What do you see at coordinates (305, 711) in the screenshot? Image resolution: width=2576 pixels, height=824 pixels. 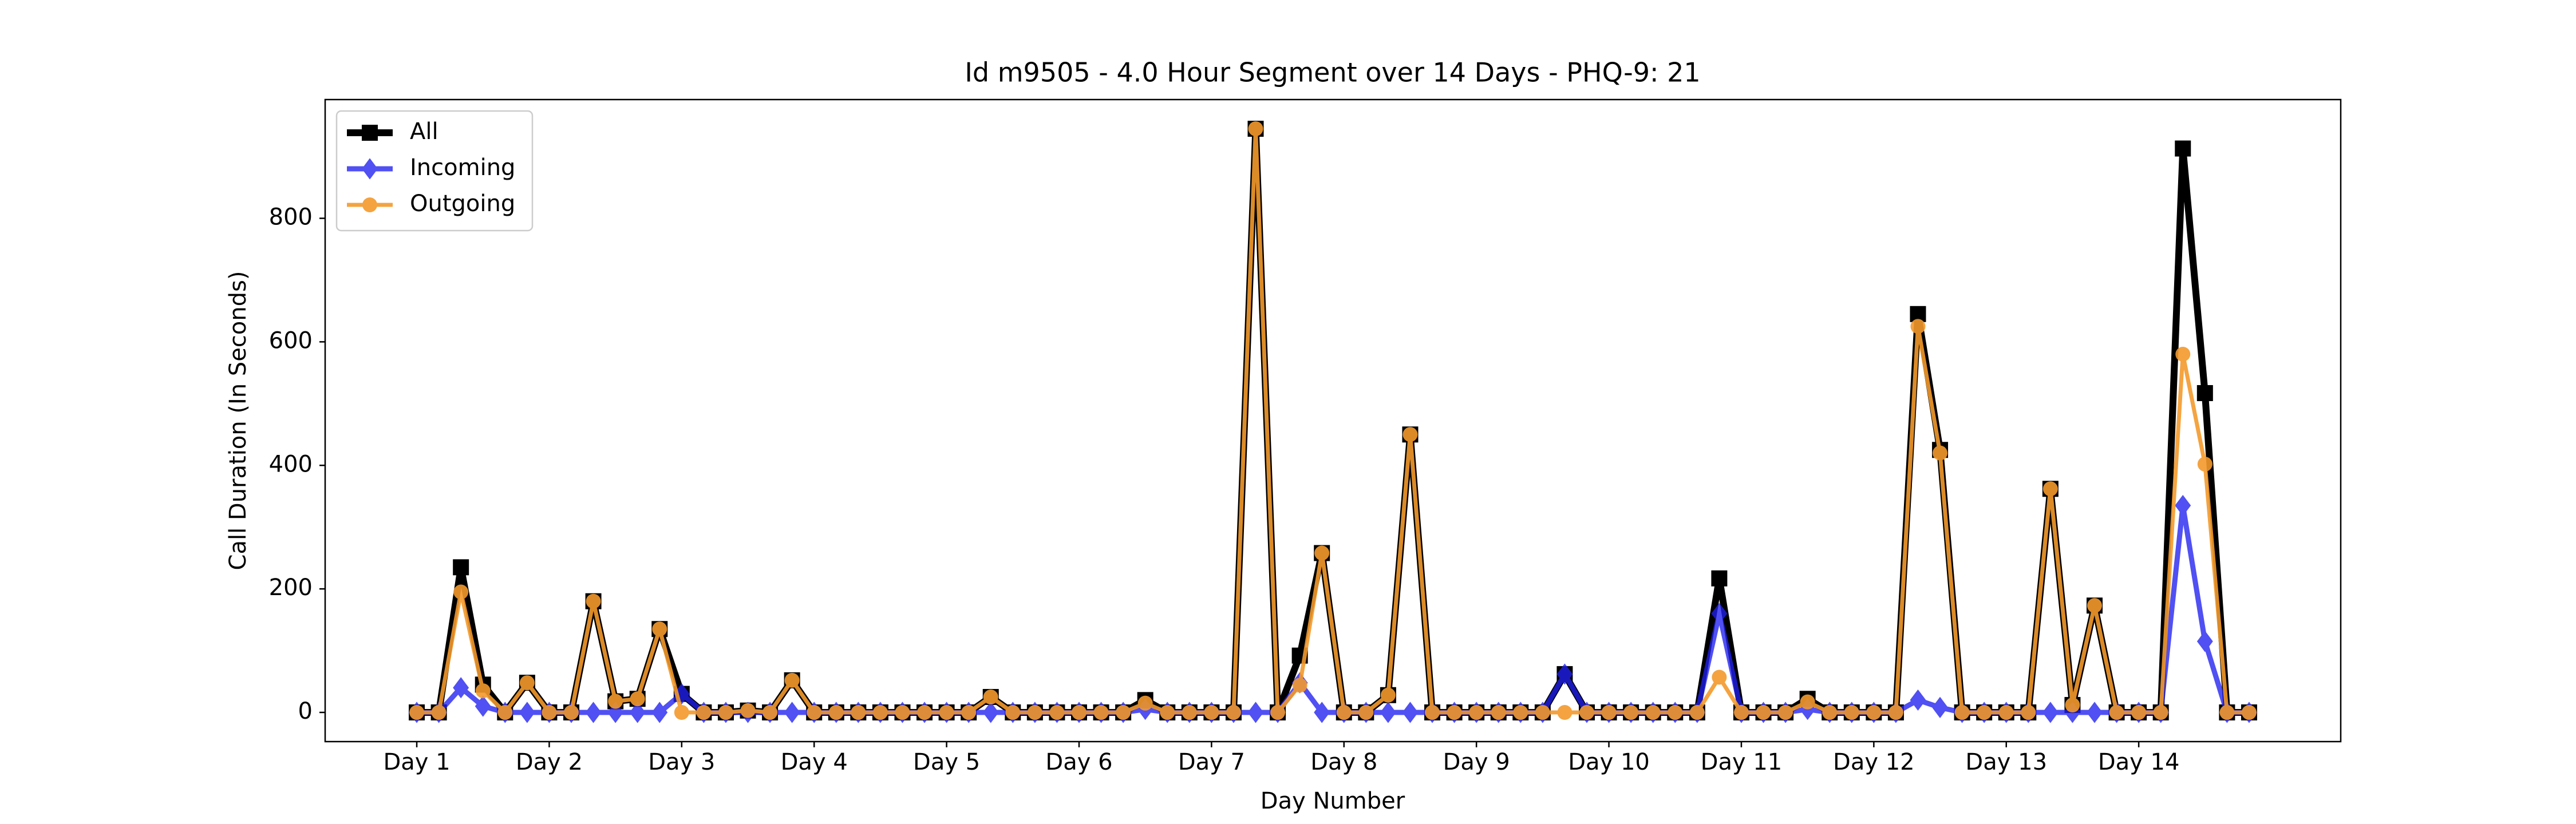 I see `y-tick-label: 0` at bounding box center [305, 711].